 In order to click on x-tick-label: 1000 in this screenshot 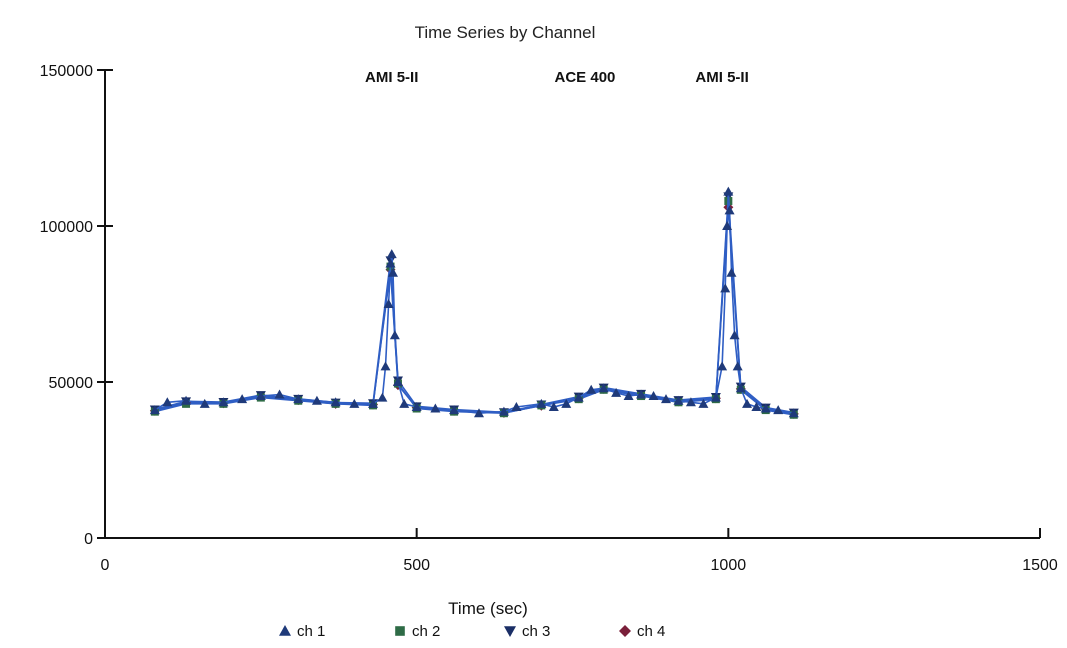, I will do `click(729, 565)`.